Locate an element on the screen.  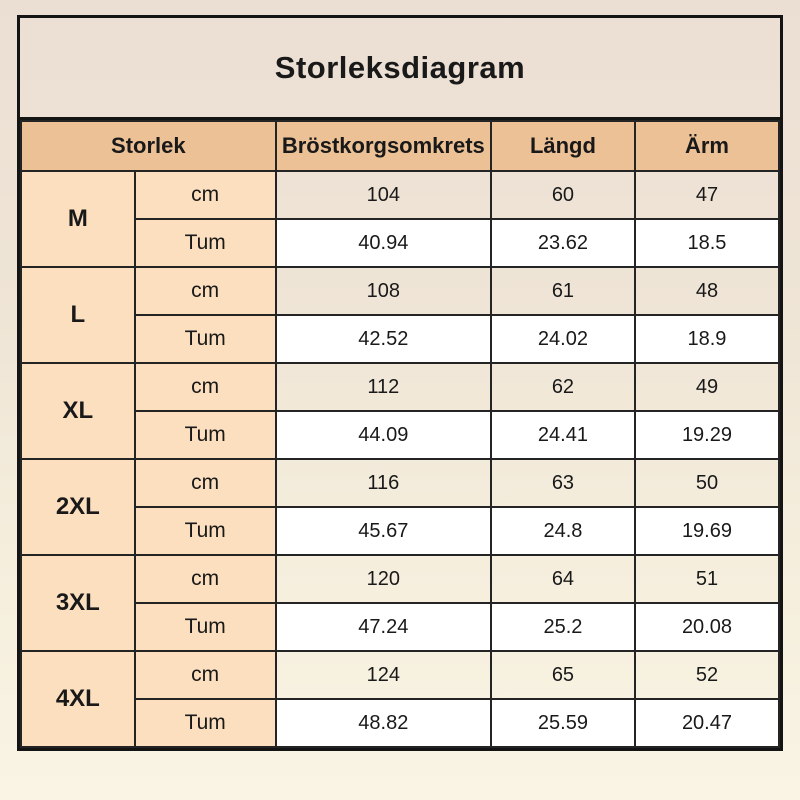
table-row: M cm 104 60 47 is located at coordinates (400, 219).